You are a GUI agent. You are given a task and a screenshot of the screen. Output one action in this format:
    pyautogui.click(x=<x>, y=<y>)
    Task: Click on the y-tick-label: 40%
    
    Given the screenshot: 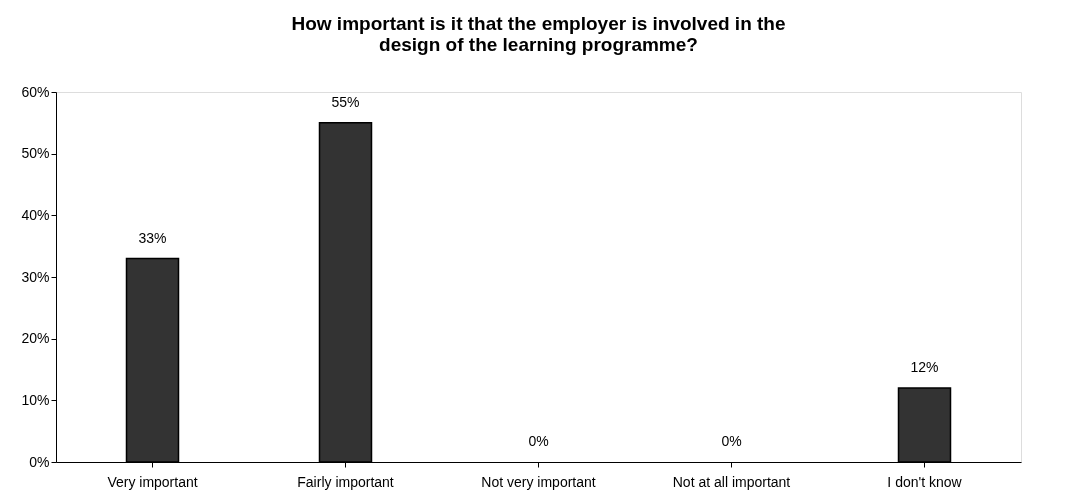 What is the action you would take?
    pyautogui.click(x=35, y=214)
    